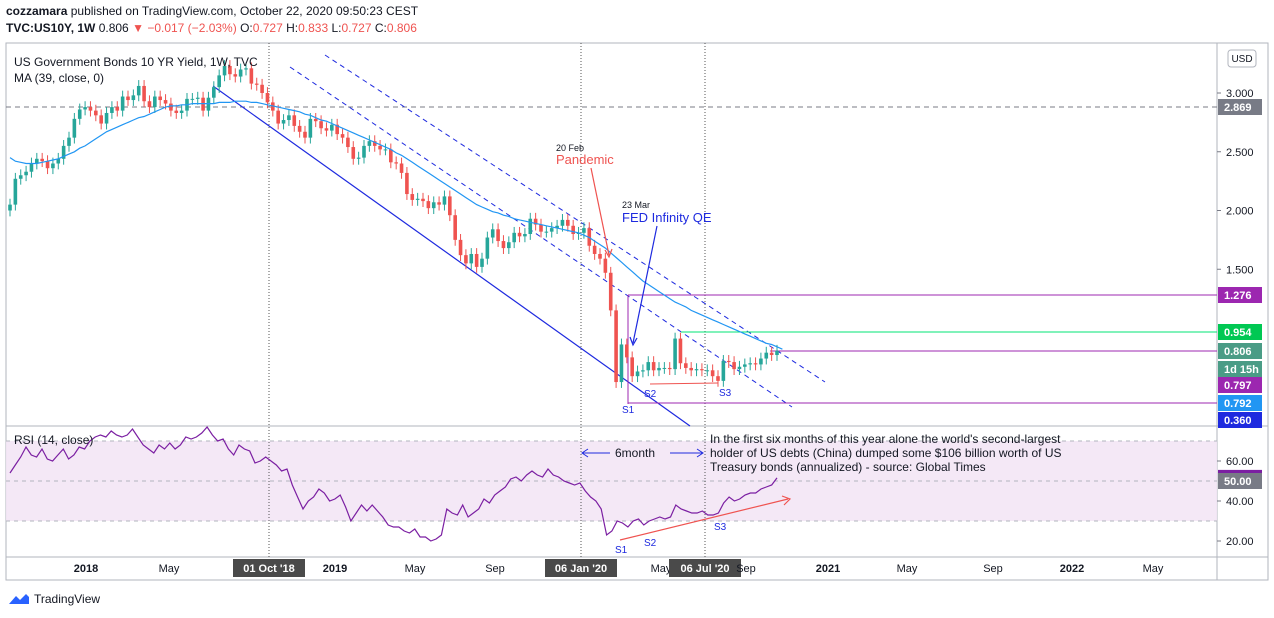  Describe the element at coordinates (313, 28) in the screenshot. I see `high-value: 0.833` at that location.